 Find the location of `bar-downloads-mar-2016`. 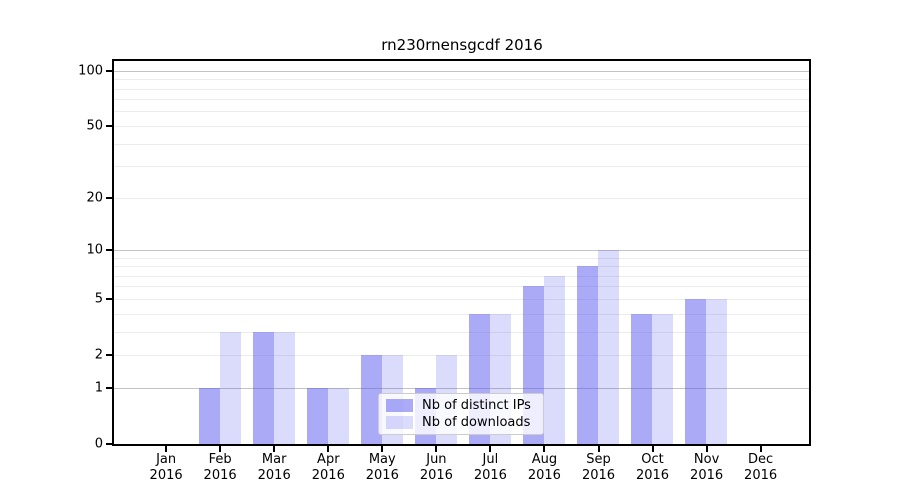

bar-downloads-mar-2016 is located at coordinates (284, 388).